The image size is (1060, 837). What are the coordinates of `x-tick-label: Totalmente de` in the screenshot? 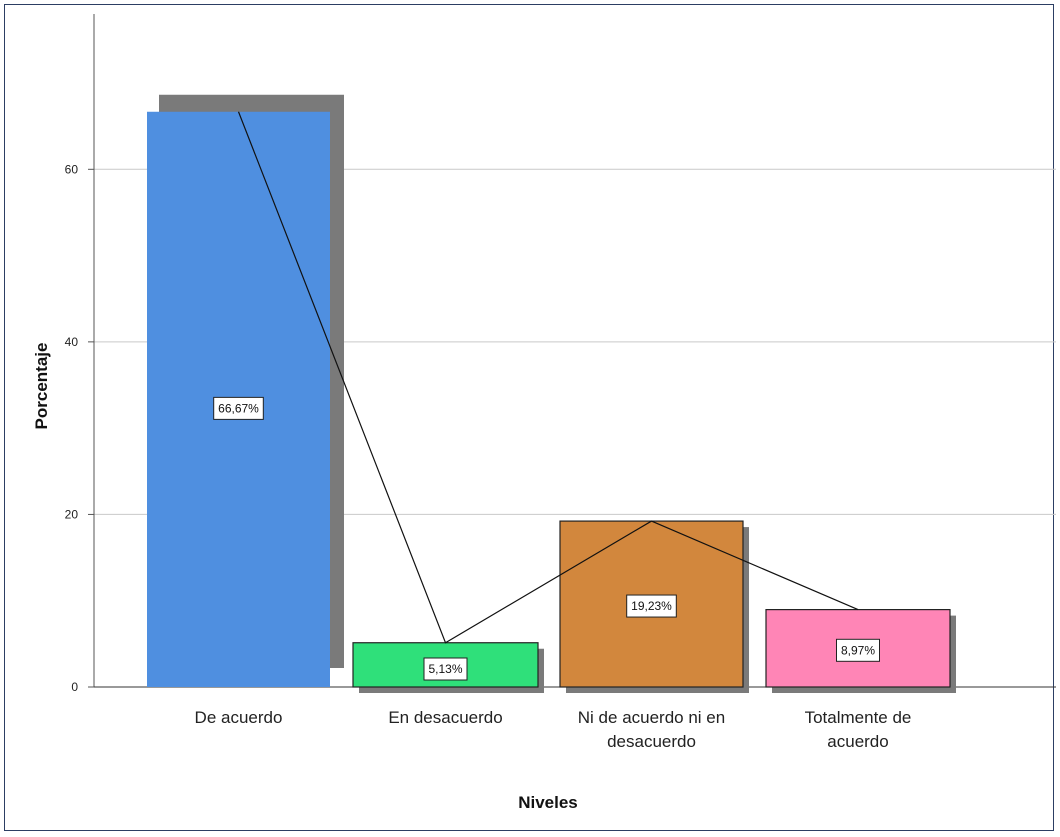 It's located at (858, 717).